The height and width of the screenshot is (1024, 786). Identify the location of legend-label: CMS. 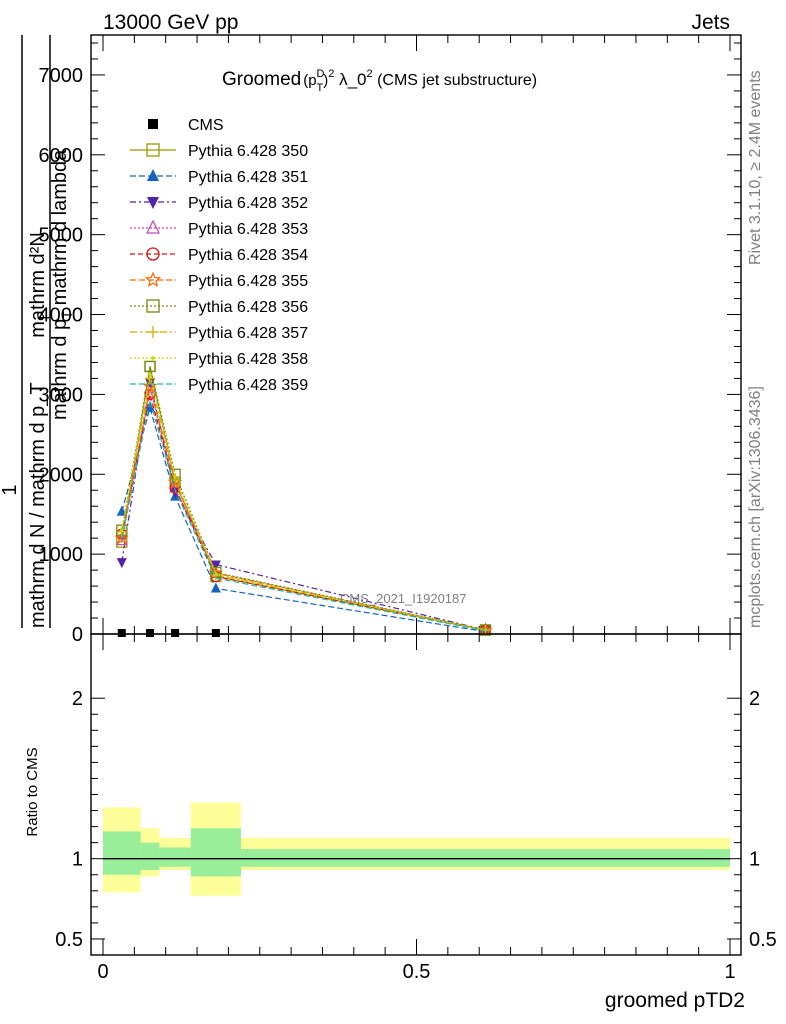
(206, 125).